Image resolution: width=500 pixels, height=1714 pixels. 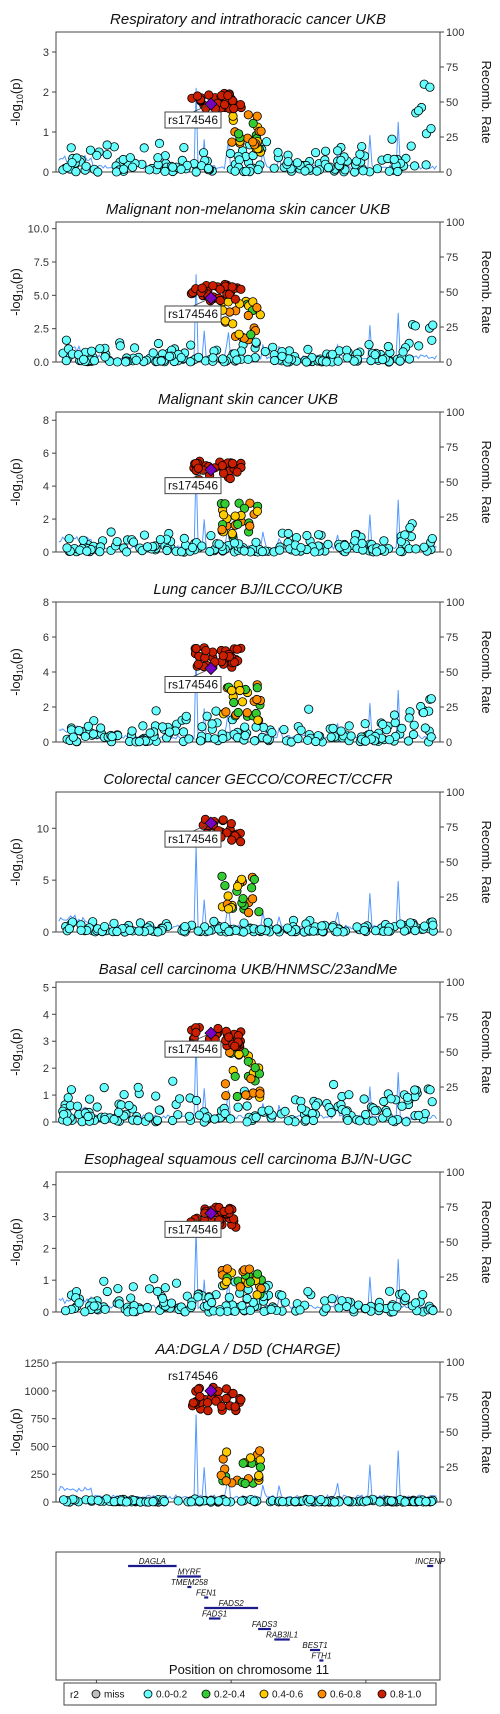 What do you see at coordinates (248, 399) in the screenshot?
I see `panel-title: Malignant skin cancer UKB` at bounding box center [248, 399].